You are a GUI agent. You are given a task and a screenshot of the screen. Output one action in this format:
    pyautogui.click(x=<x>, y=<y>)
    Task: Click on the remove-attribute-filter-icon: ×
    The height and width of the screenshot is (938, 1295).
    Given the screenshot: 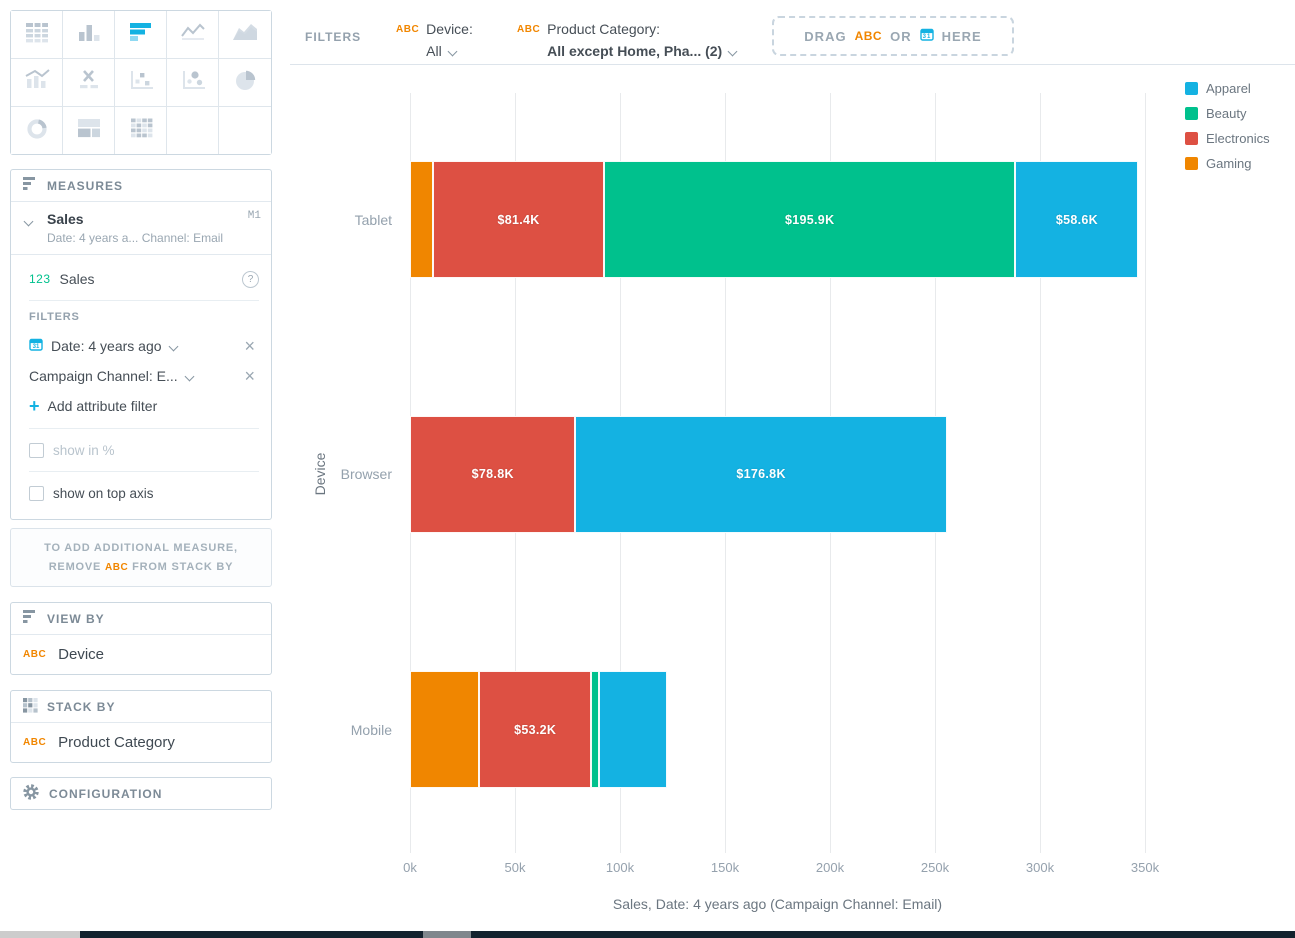 What is the action you would take?
    pyautogui.click(x=249, y=376)
    